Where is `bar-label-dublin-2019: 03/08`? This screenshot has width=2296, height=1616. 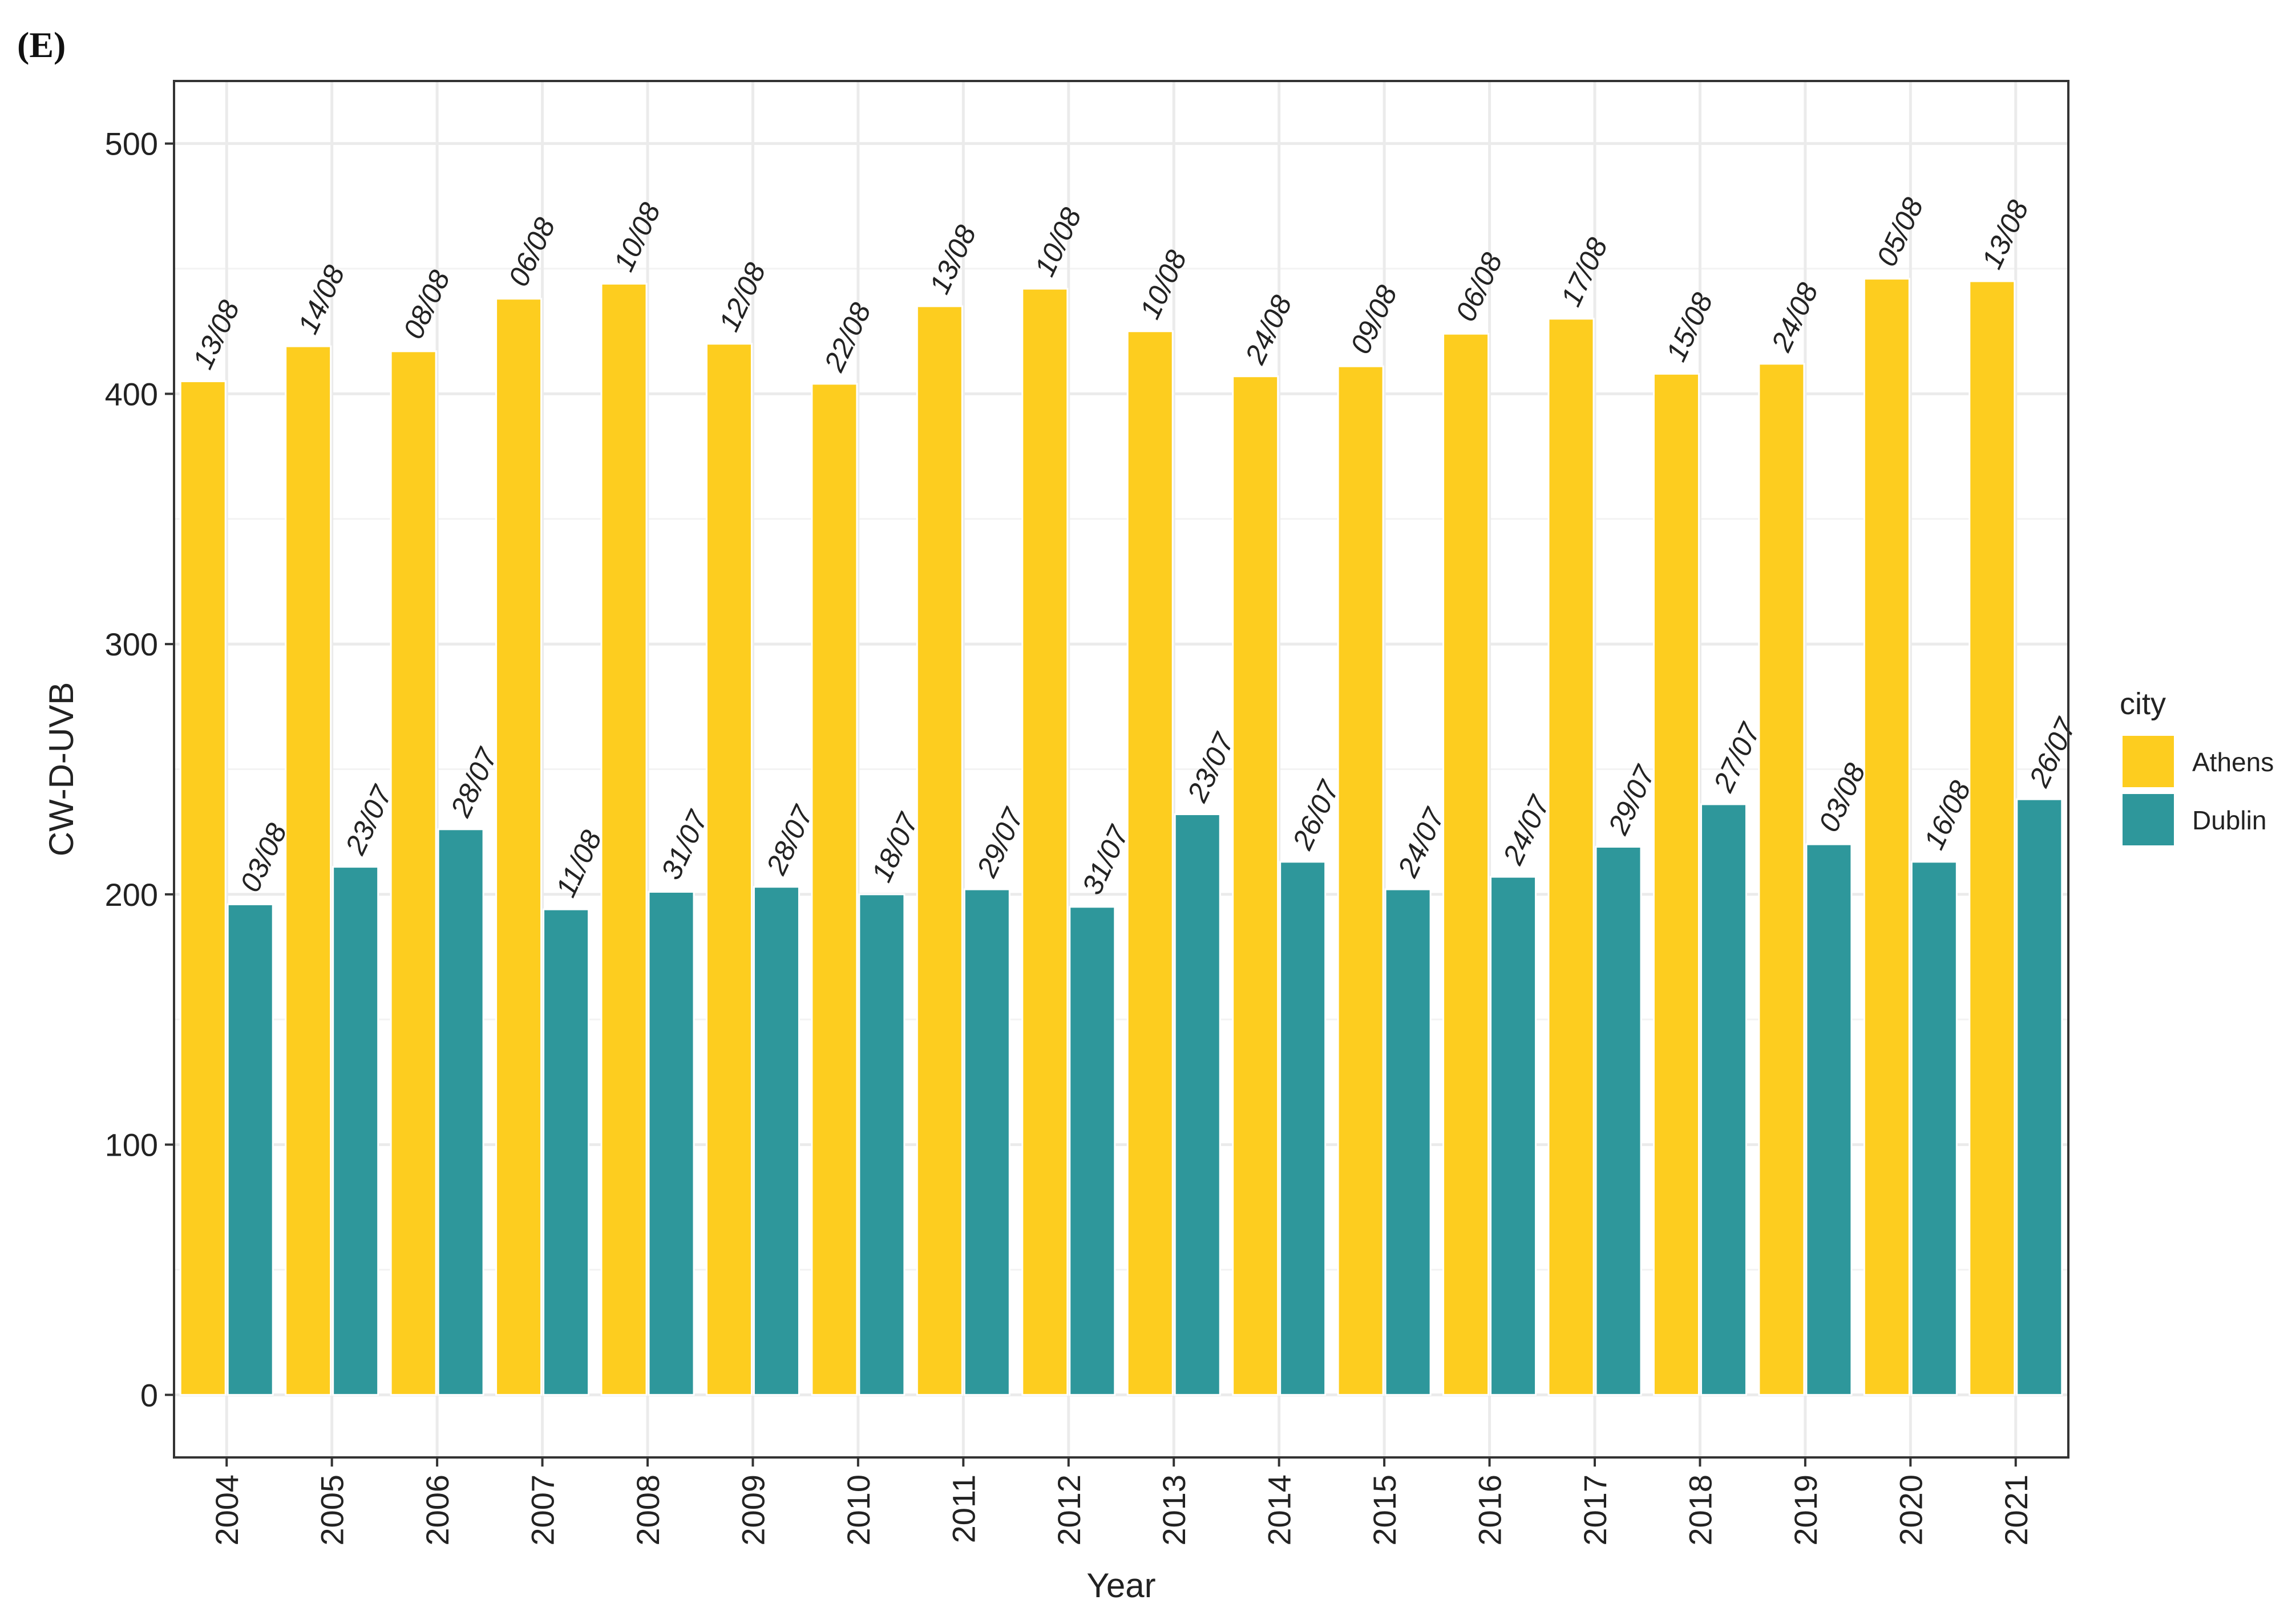
bar-label-dublin-2019: 03/08 is located at coordinates (1842, 798).